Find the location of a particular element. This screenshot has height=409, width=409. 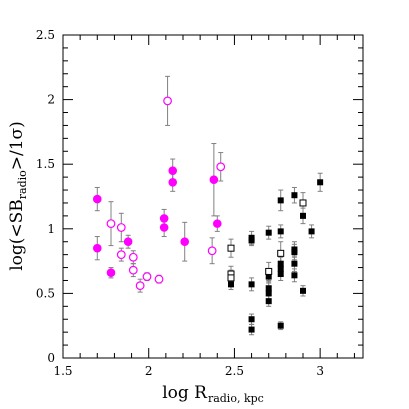

y-tick-label: 0 is located at coordinates (51, 358).